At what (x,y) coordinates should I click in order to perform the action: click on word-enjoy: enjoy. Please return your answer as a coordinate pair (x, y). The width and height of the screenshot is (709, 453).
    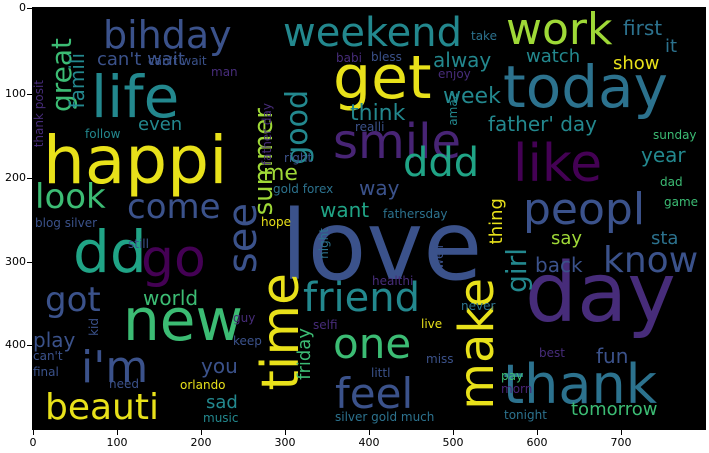
    Looking at the image, I should click on (454, 74).